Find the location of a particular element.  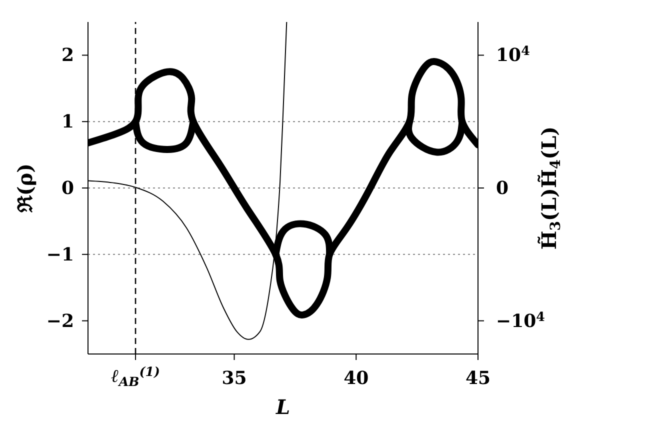

y-tick-label: 0 is located at coordinates (67, 188).